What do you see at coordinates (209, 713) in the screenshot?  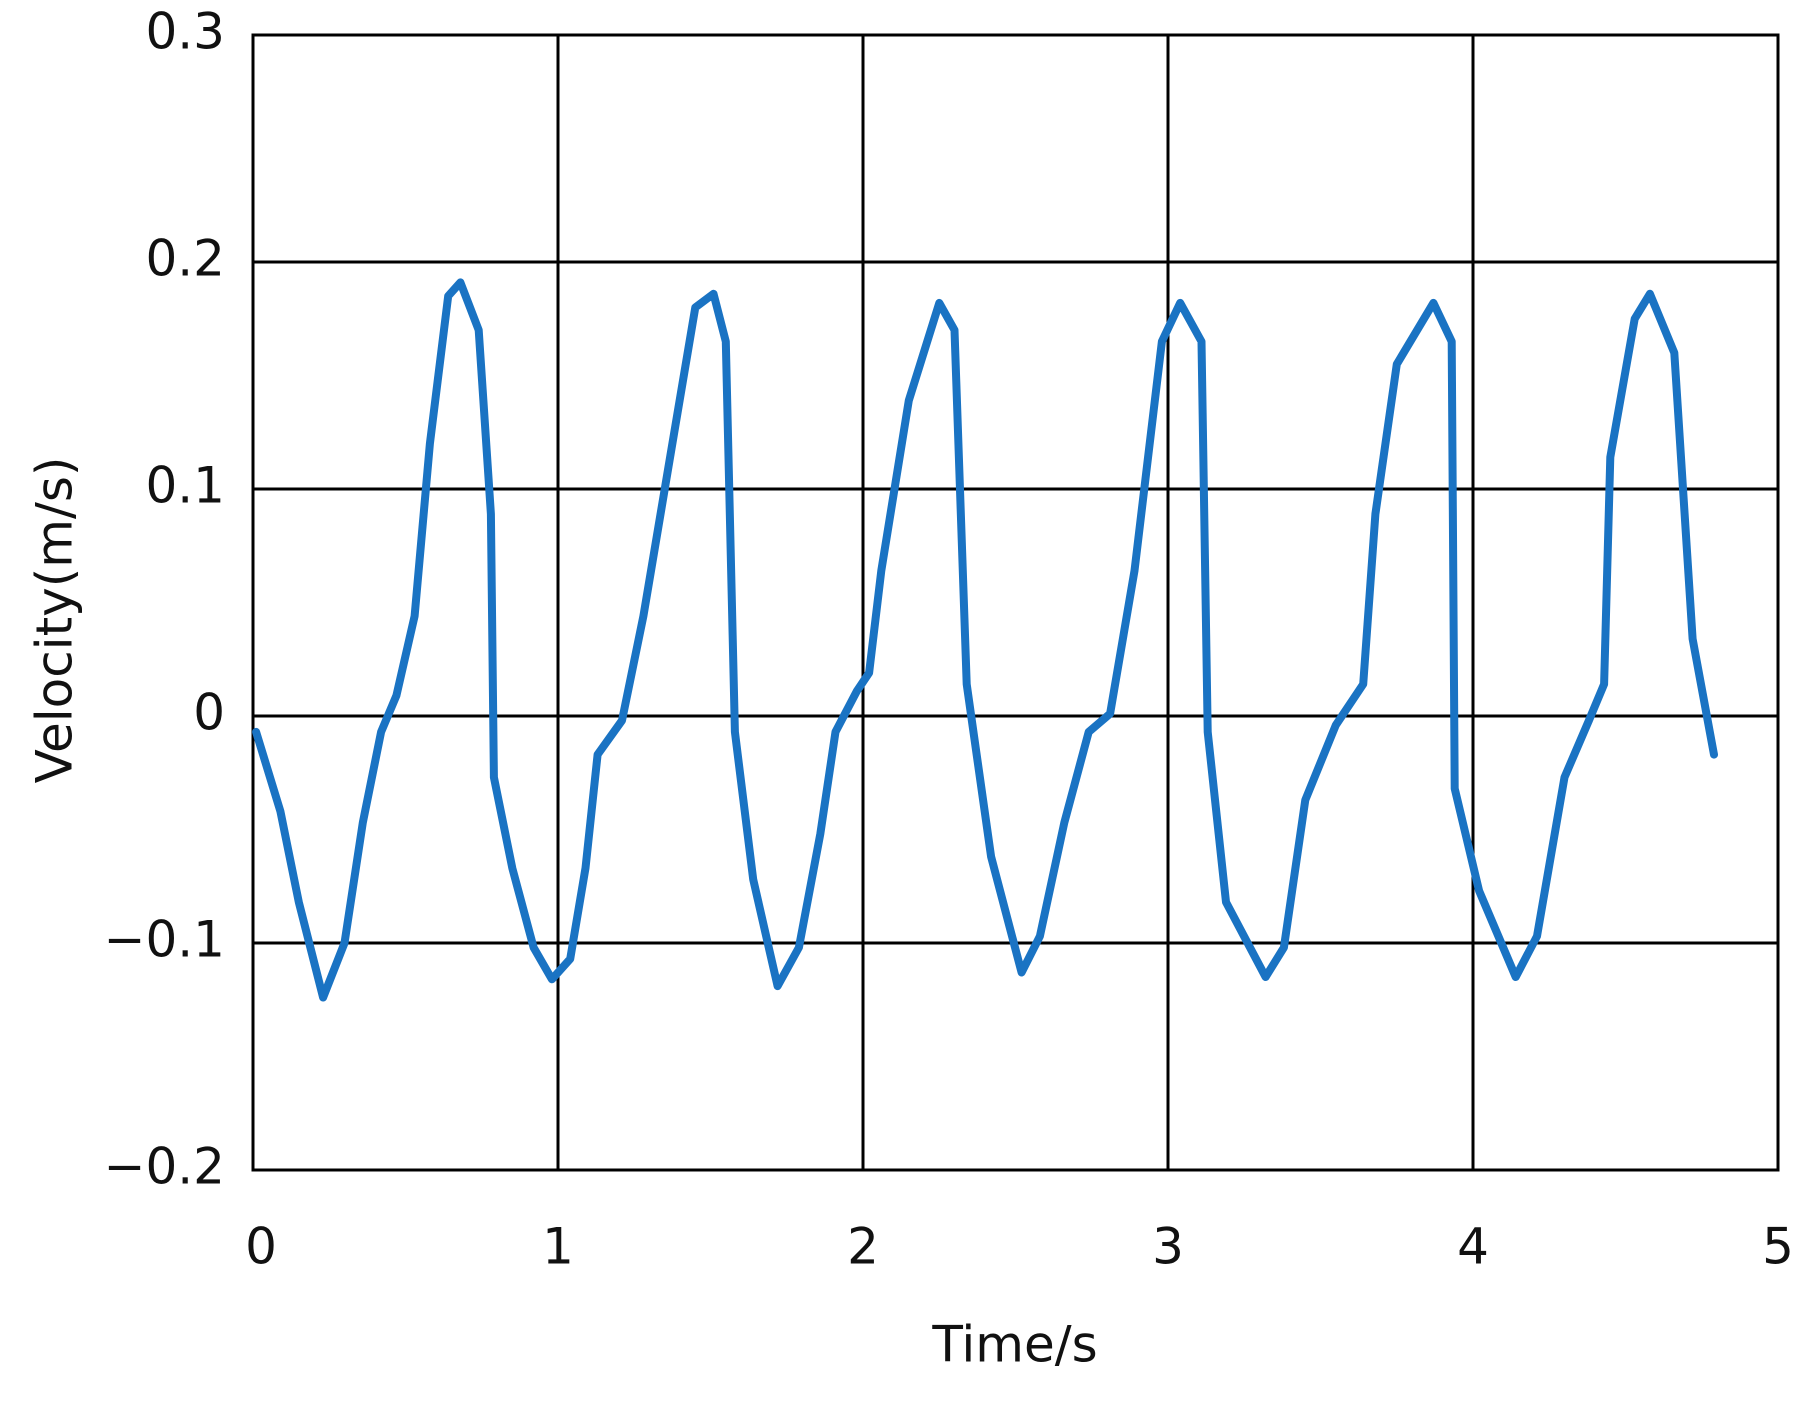 I see `y-tick-label: 0` at bounding box center [209, 713].